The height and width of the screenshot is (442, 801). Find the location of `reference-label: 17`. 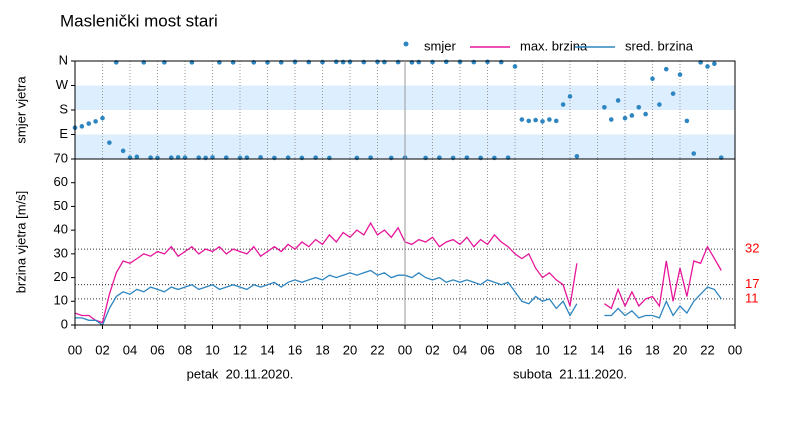

reference-label: 17 is located at coordinates (752, 283).